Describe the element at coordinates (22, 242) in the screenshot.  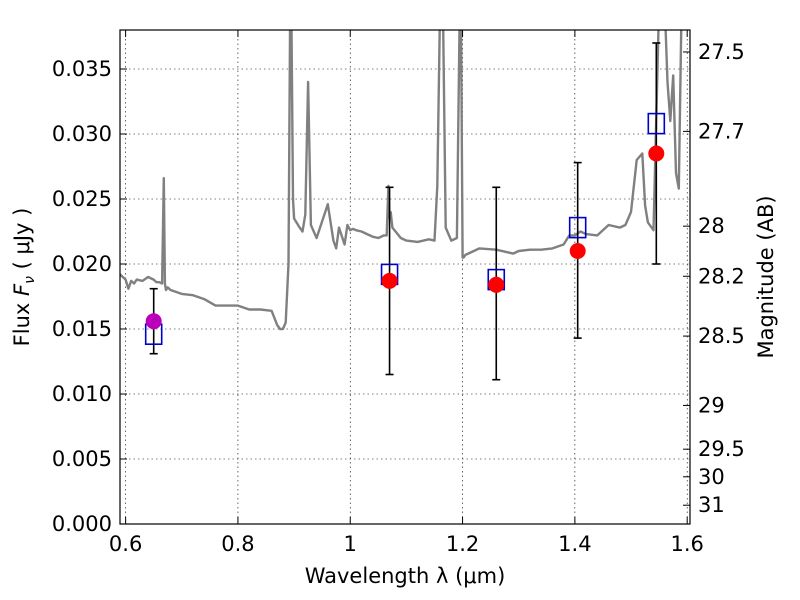
I see `y-axis-label-unit: ( μJy )` at that location.